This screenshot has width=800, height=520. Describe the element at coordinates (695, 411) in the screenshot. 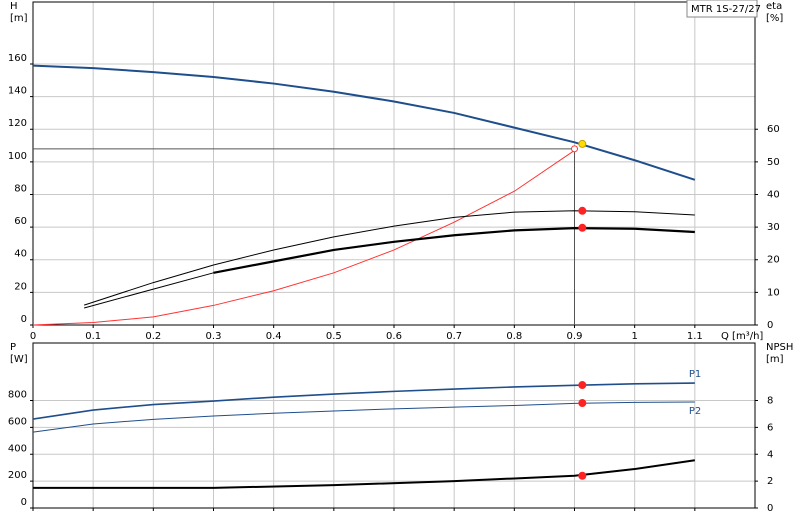

I see `legend-label: P2` at that location.